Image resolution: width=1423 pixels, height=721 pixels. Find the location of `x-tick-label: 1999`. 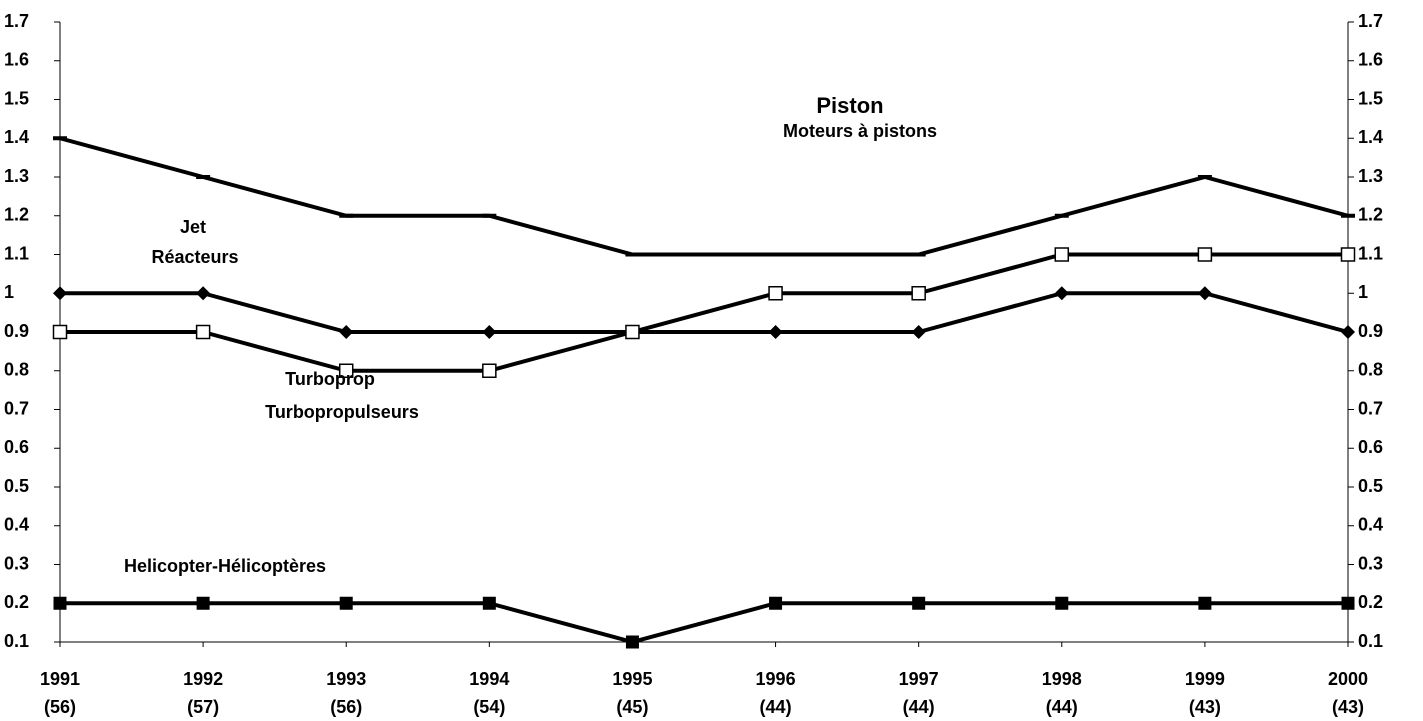

x-tick-label: 1999 is located at coordinates (1205, 679).